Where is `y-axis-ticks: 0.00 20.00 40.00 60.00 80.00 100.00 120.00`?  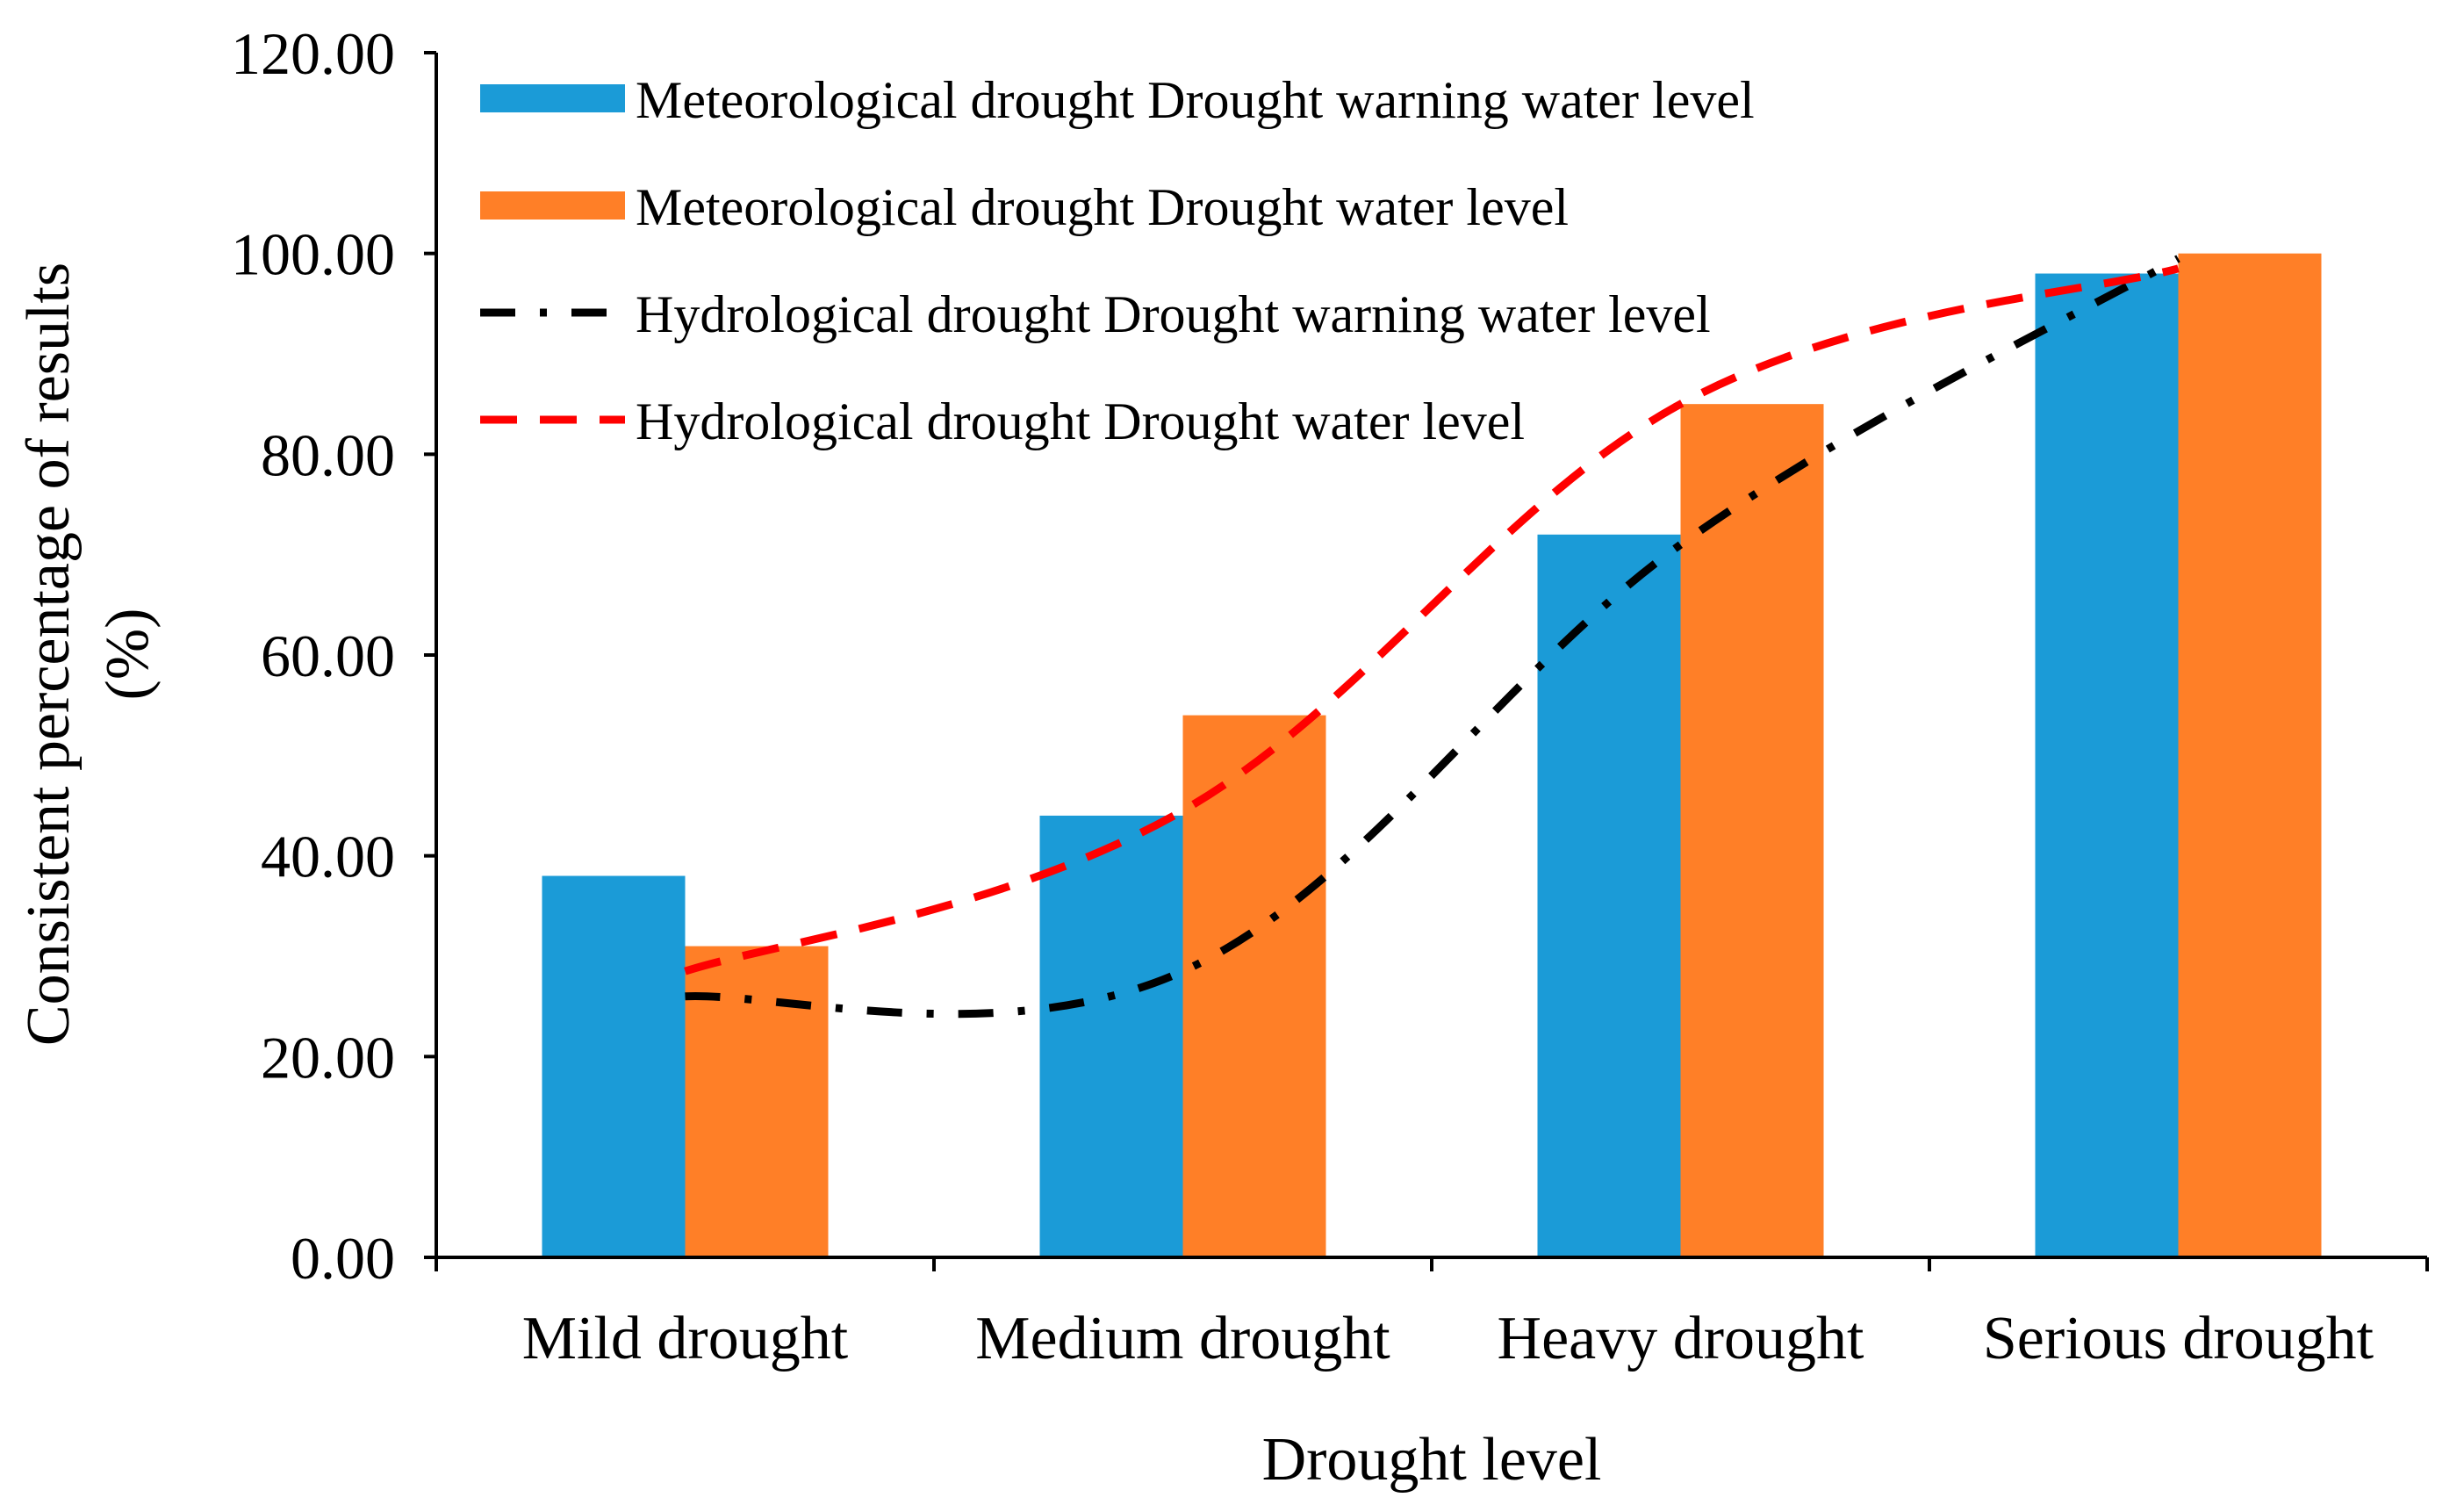 y-axis-ticks: 0.00 20.00 40.00 60.00 80.00 100.00 120.00 is located at coordinates (333, 656).